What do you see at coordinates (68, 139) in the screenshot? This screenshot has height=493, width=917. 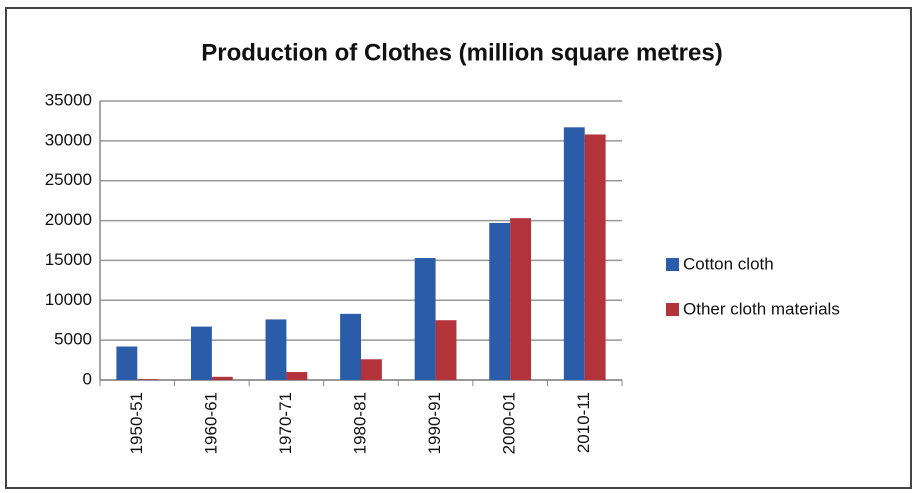 I see `y-tick-label: 30000` at bounding box center [68, 139].